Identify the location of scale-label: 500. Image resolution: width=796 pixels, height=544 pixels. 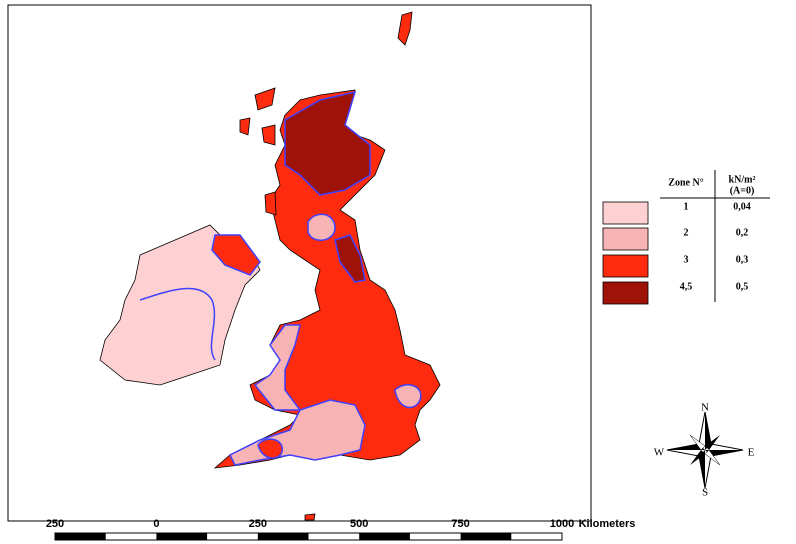
(359, 524).